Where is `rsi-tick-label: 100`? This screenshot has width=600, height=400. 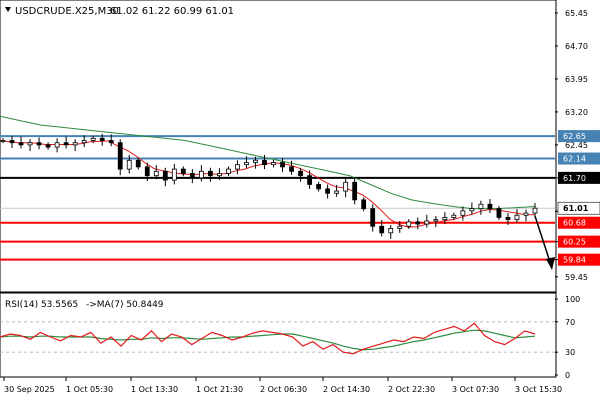 rsi-tick-label: 100 is located at coordinates (572, 299).